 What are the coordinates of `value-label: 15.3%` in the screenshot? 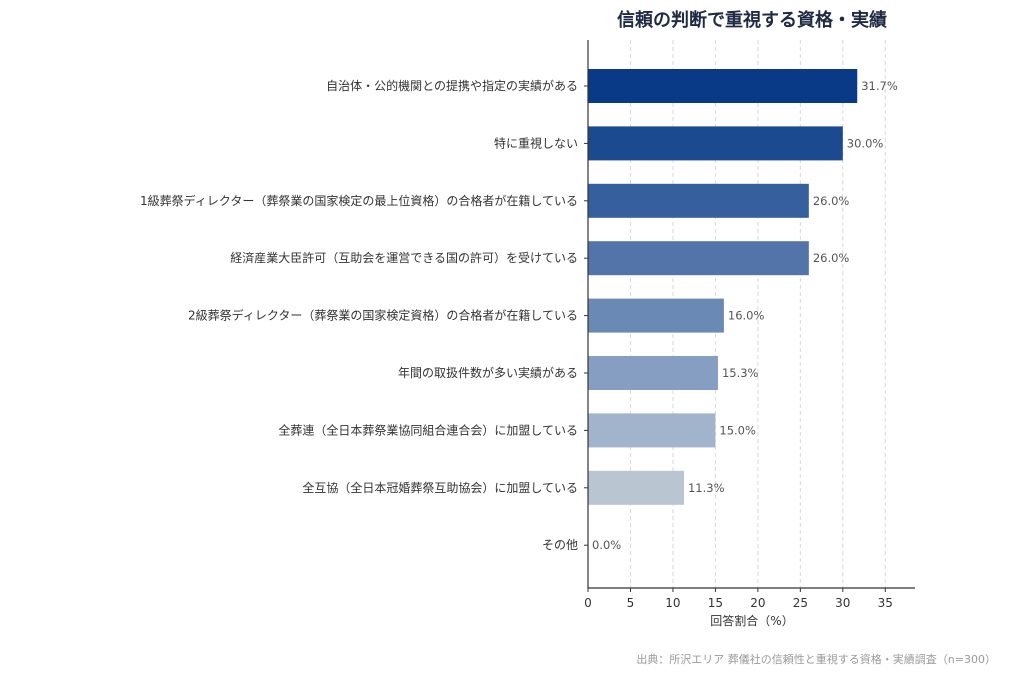 It's located at (740, 373).